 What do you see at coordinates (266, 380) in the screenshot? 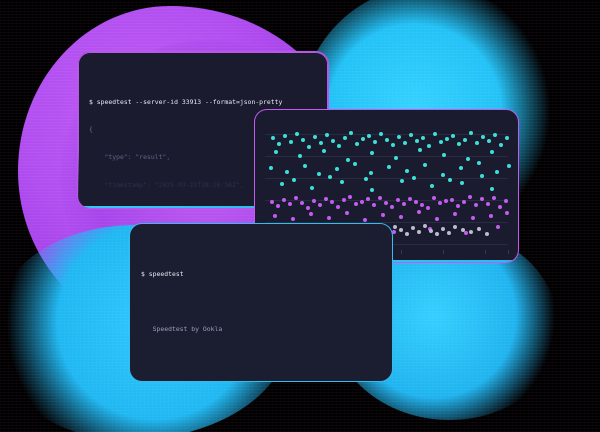
I see `result-value: AcmeCo Communications - Millington, TN` at bounding box center [266, 380].